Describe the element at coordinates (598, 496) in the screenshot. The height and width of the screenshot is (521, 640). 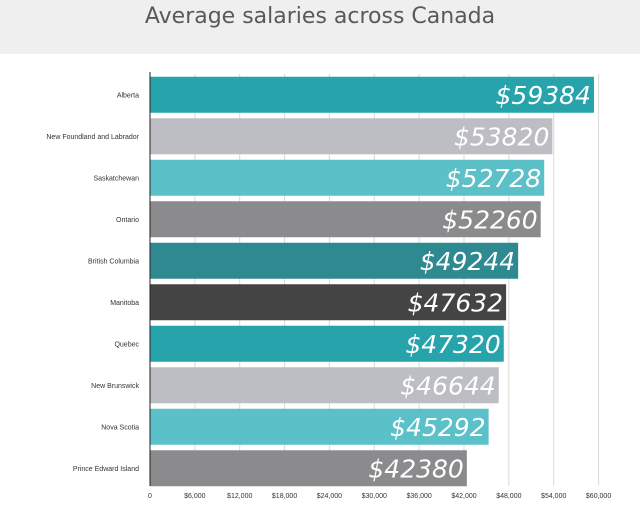
I see `x-tick-label-60-000: $60,000` at that location.